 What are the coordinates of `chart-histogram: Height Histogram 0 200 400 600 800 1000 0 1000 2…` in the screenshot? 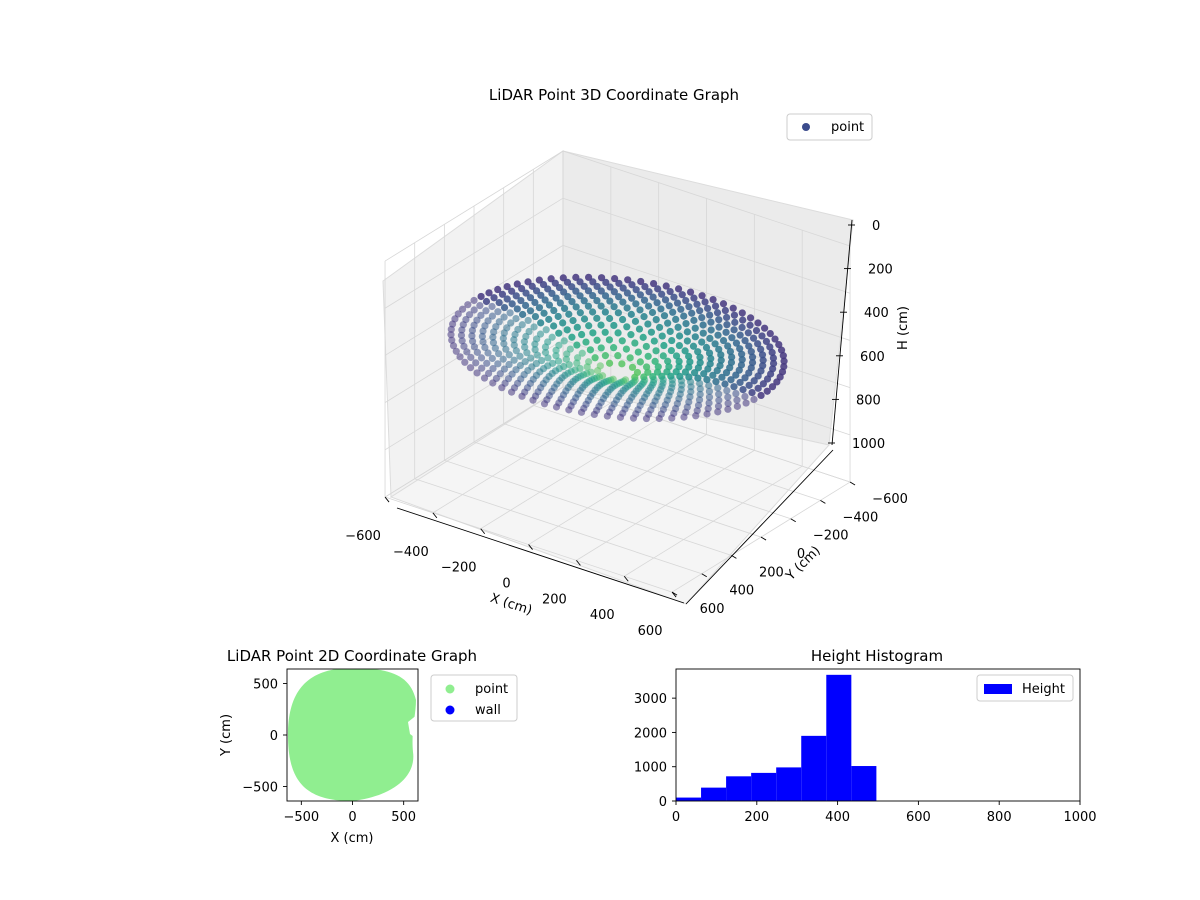 It's located at (865, 736).